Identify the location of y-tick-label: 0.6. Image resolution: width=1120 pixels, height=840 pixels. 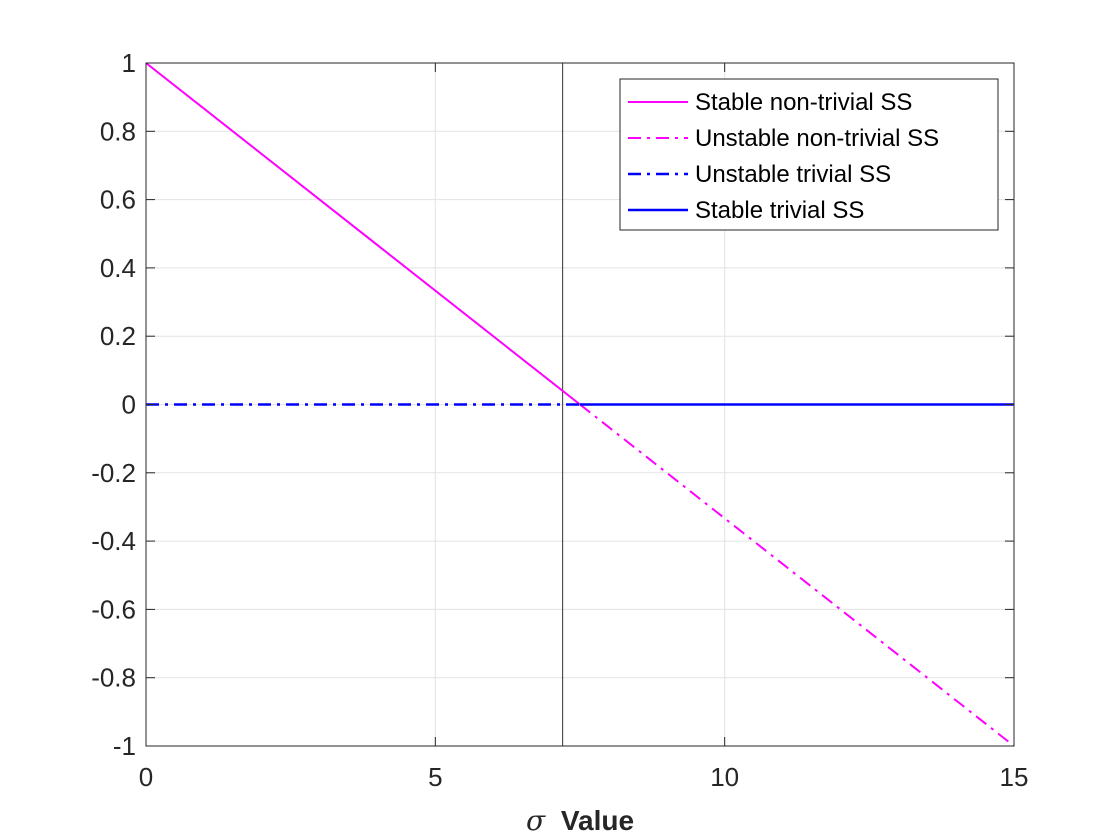
(118, 200).